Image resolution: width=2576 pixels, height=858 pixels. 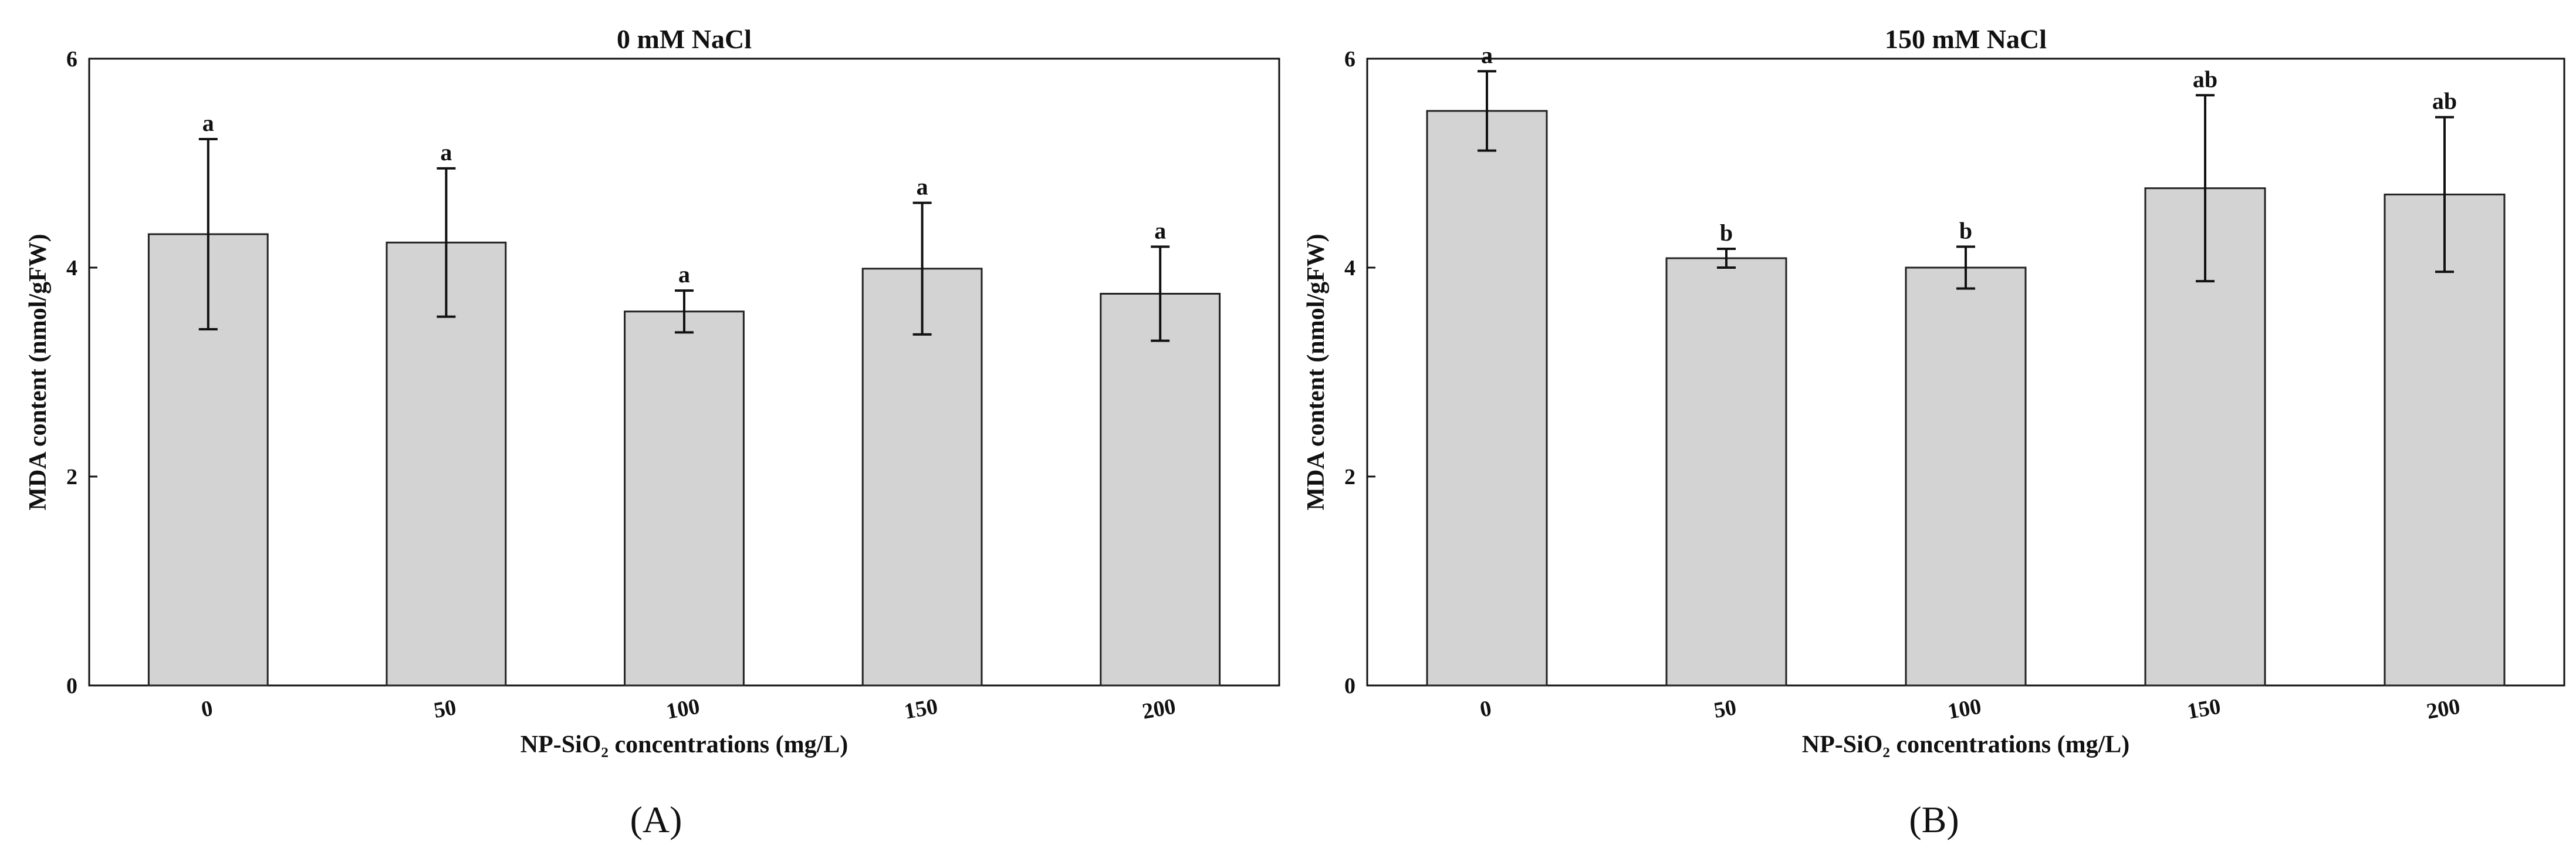 What do you see at coordinates (684, 274) in the screenshot?
I see `significance-letter-a-2: a` at bounding box center [684, 274].